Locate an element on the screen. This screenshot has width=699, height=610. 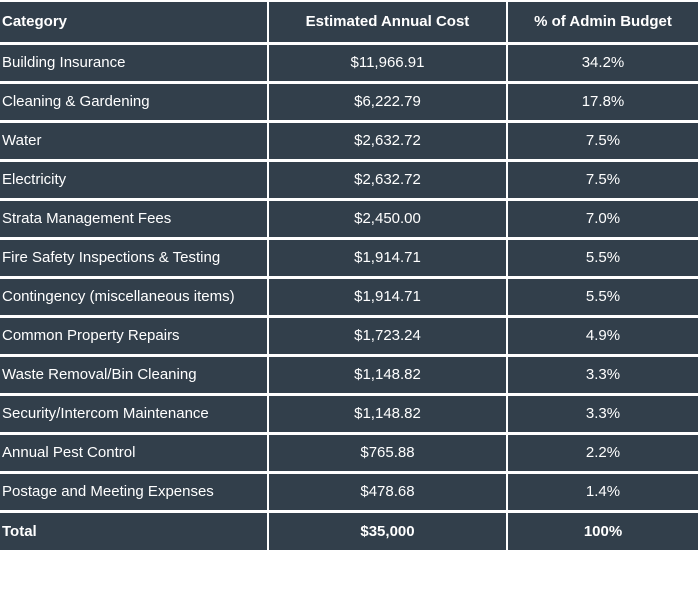
header-percent-admin-budget: % of Admin Budget is located at coordinates (602, 22).